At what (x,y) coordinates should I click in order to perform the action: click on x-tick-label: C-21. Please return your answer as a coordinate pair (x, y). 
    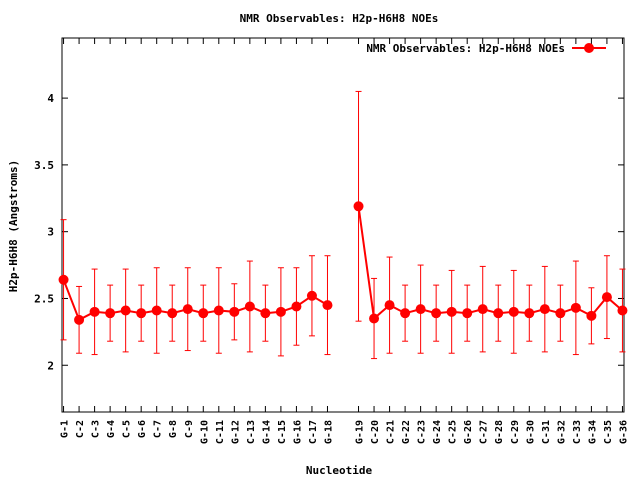
    Looking at the image, I should click on (391, 432).